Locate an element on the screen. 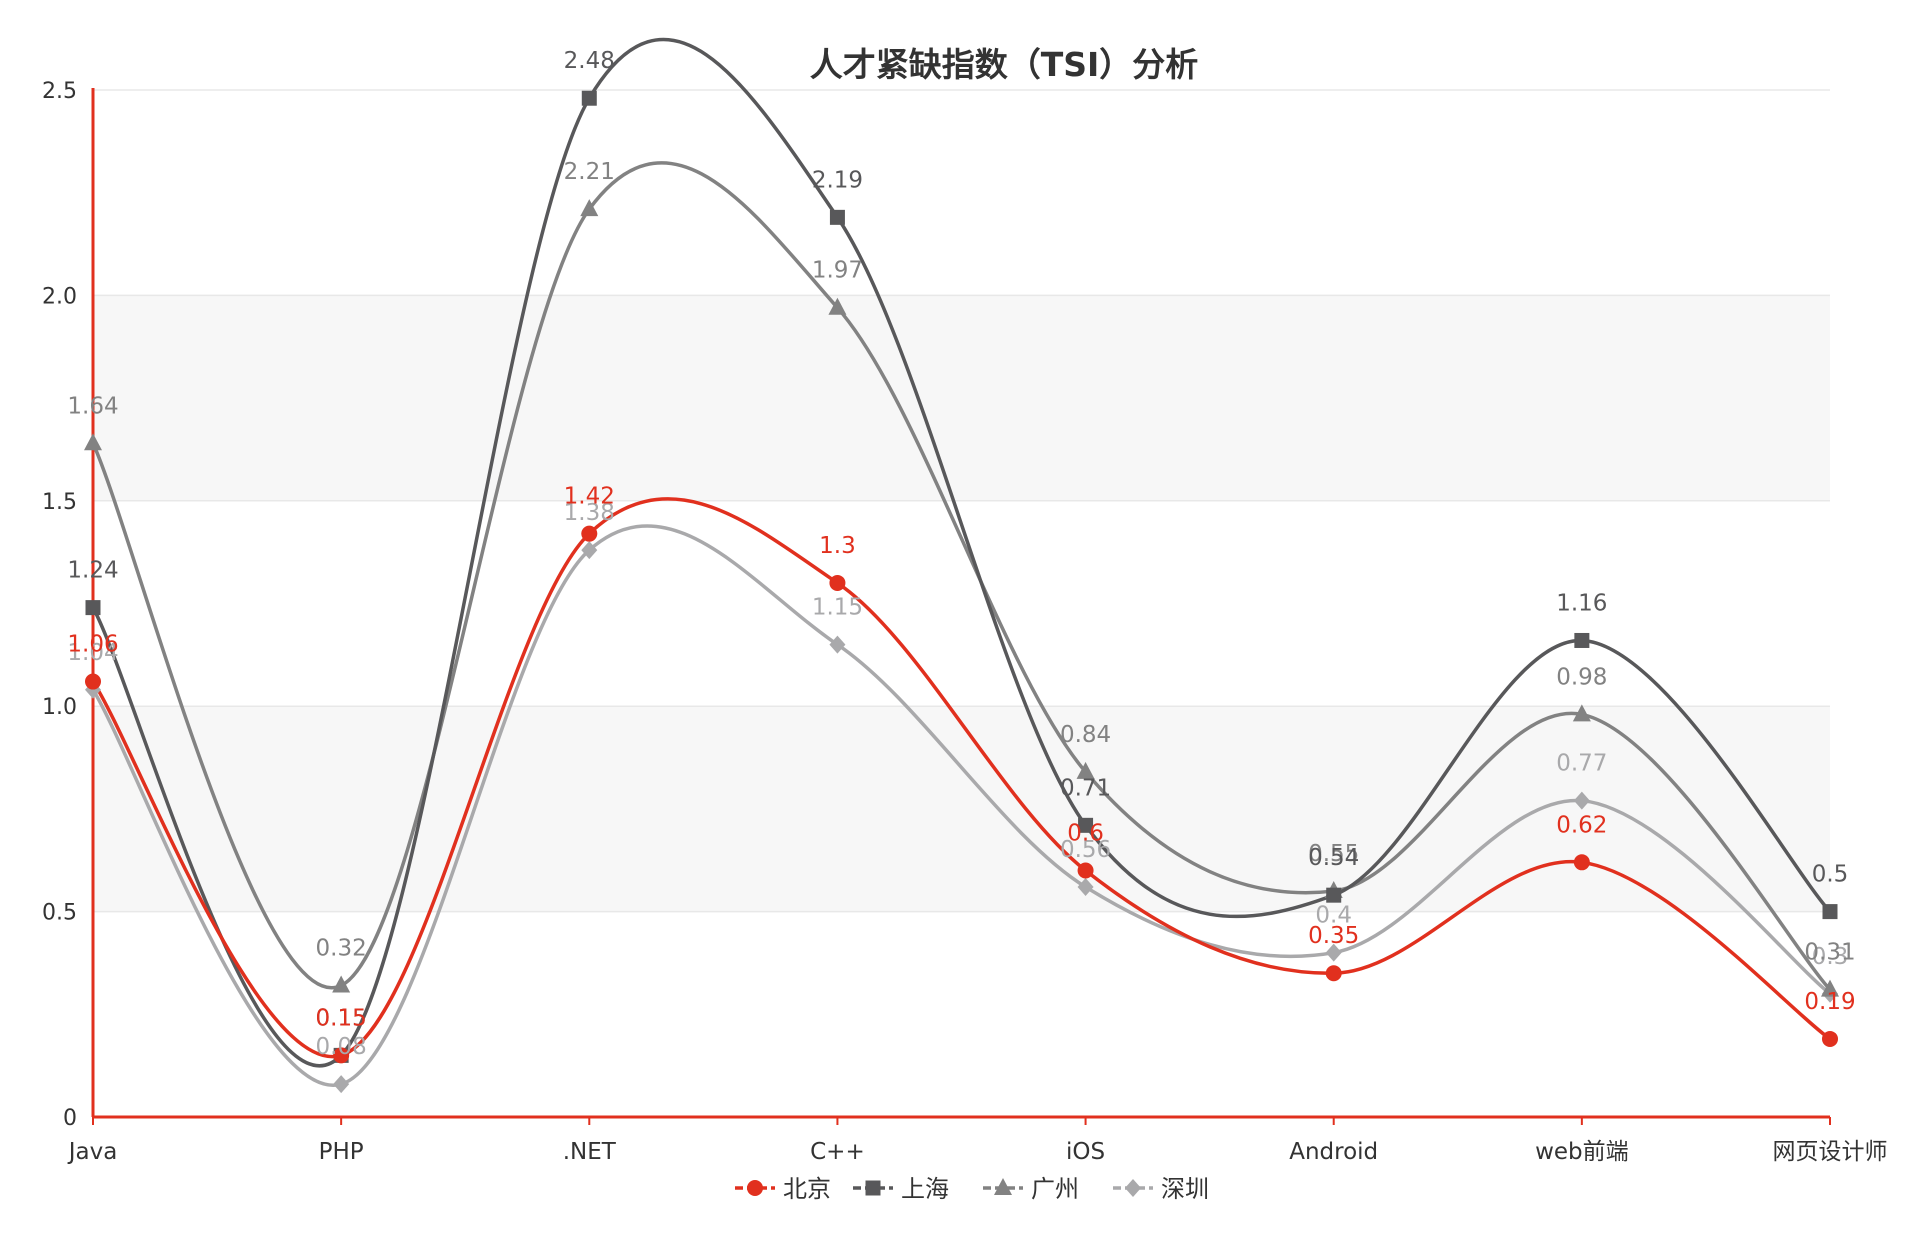 Image resolution: width=1920 pixels, height=1256 pixels. data-label: 0.4 is located at coordinates (1333, 916).